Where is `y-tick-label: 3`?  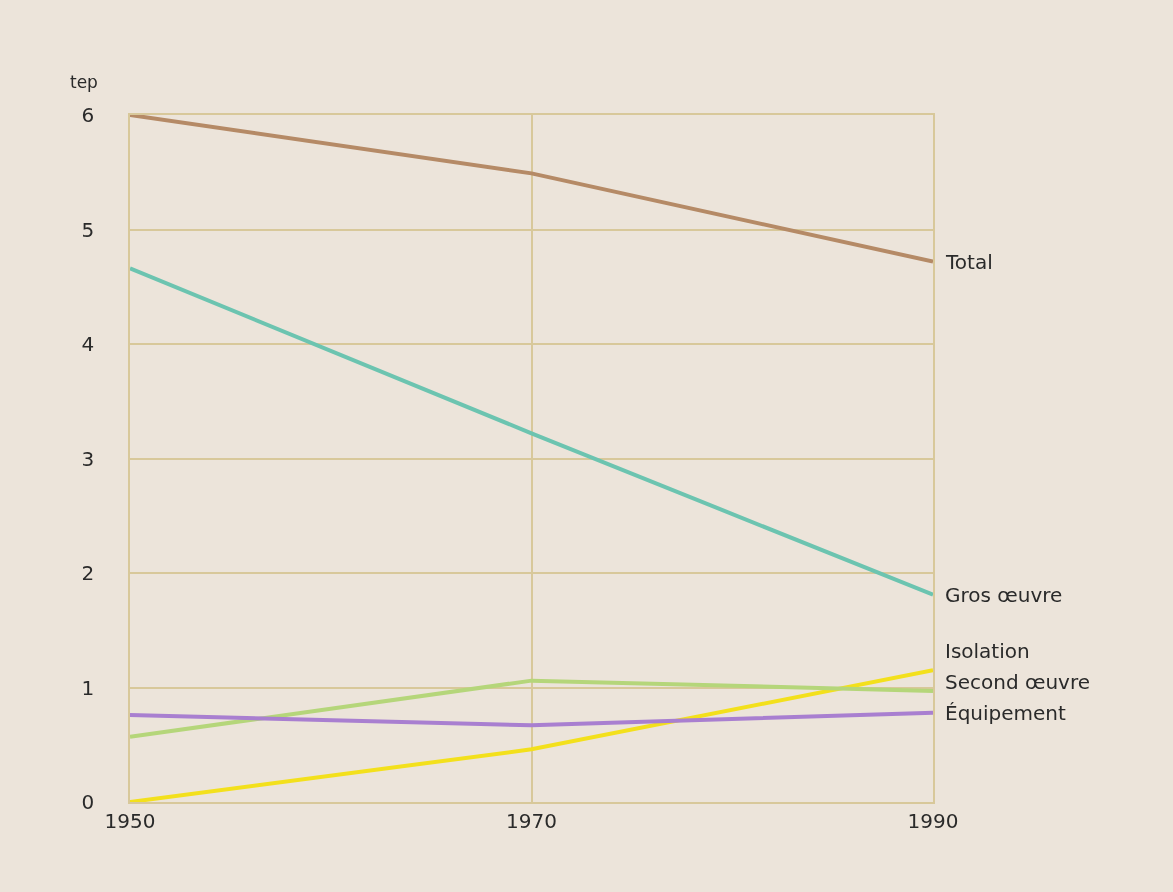
y-tick-label: 3 is located at coordinates (88, 458).